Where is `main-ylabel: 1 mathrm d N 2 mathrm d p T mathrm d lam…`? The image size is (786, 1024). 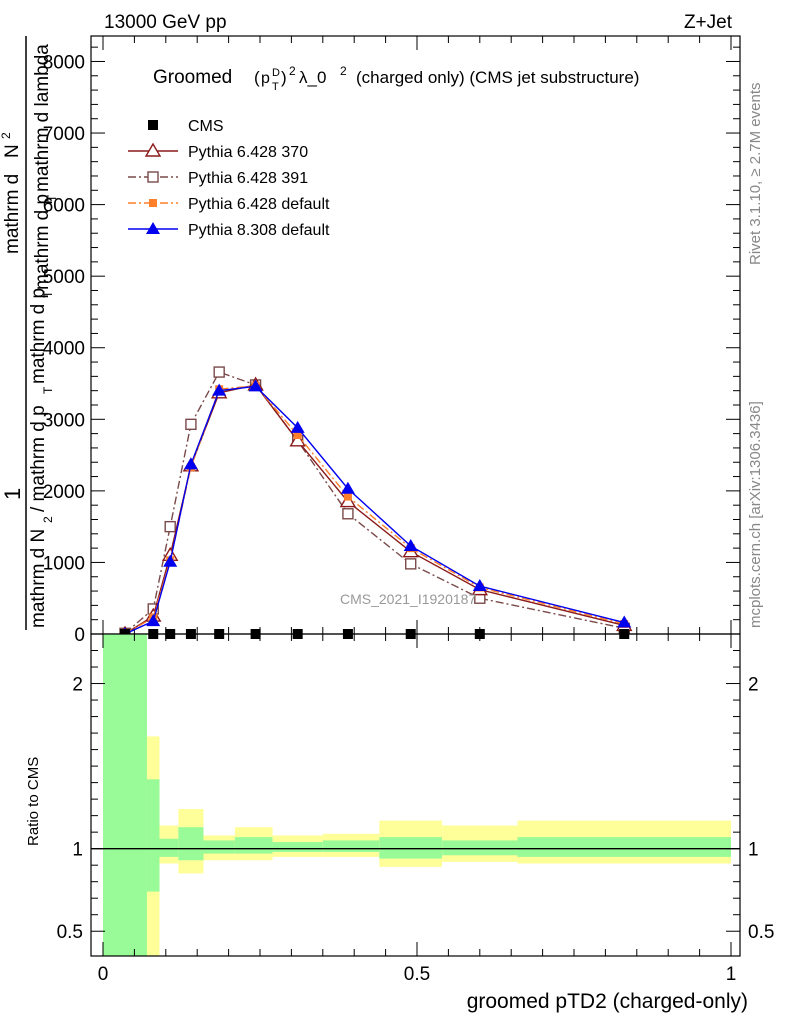 main-ylabel: 1 mathrm d N 2 mathrm d p T mathrm d lam… is located at coordinates (29, 333).